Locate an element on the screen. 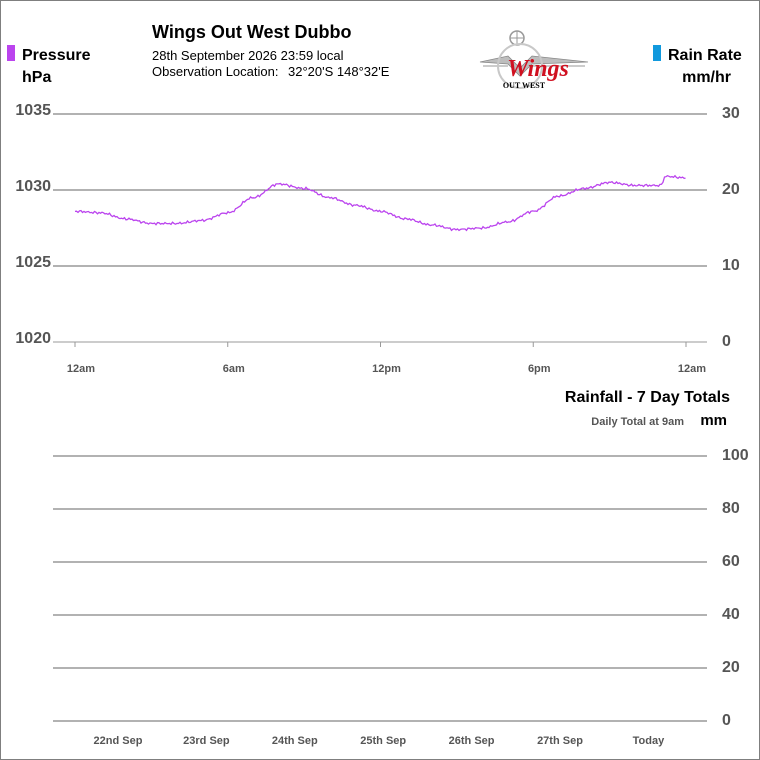  rainfall-tick-label: 80 is located at coordinates (731, 508).